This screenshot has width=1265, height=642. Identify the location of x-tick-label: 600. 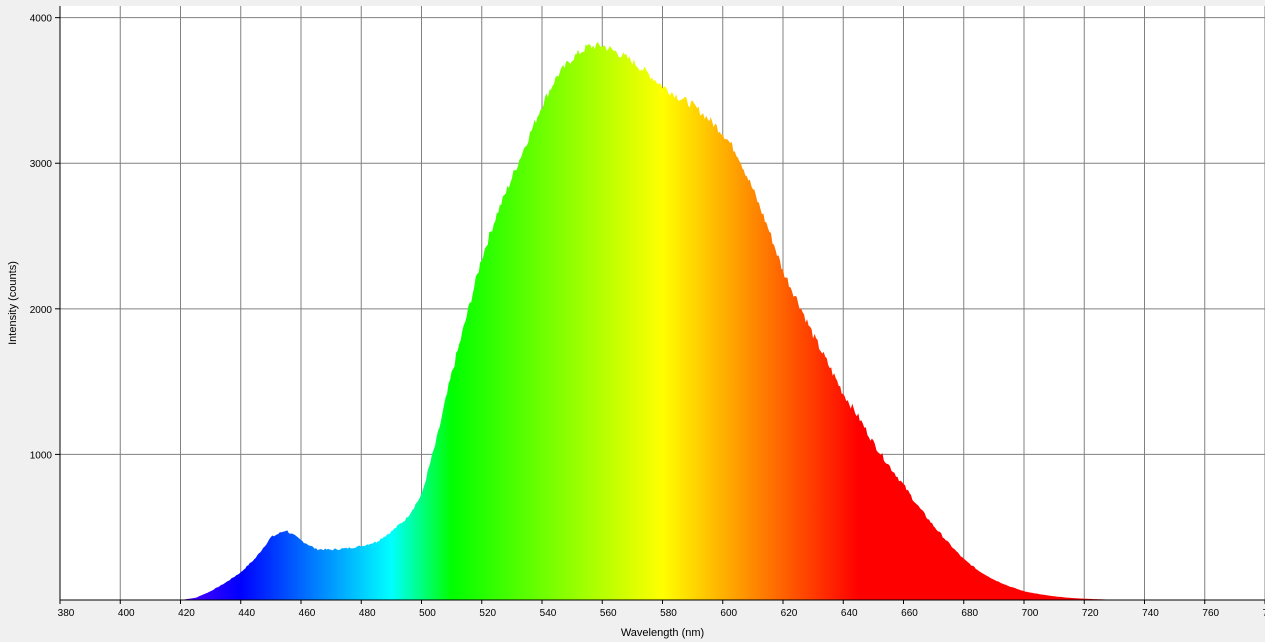
(728, 613).